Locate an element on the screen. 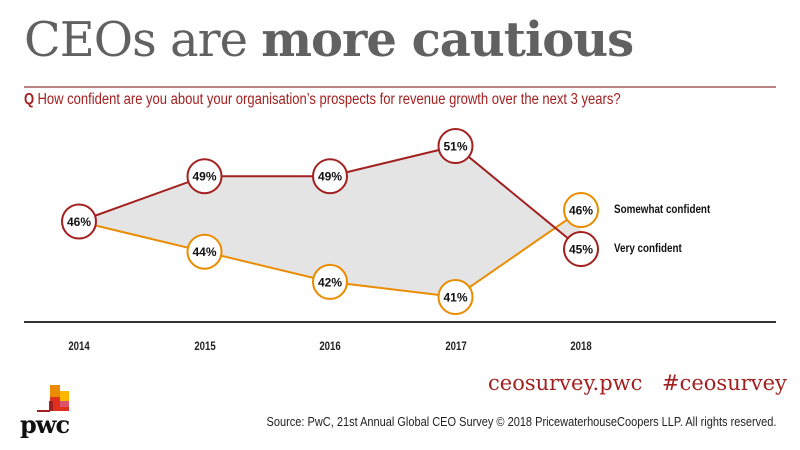 The width and height of the screenshot is (800, 450). very-confident-point-label: 45% is located at coordinates (581, 250).